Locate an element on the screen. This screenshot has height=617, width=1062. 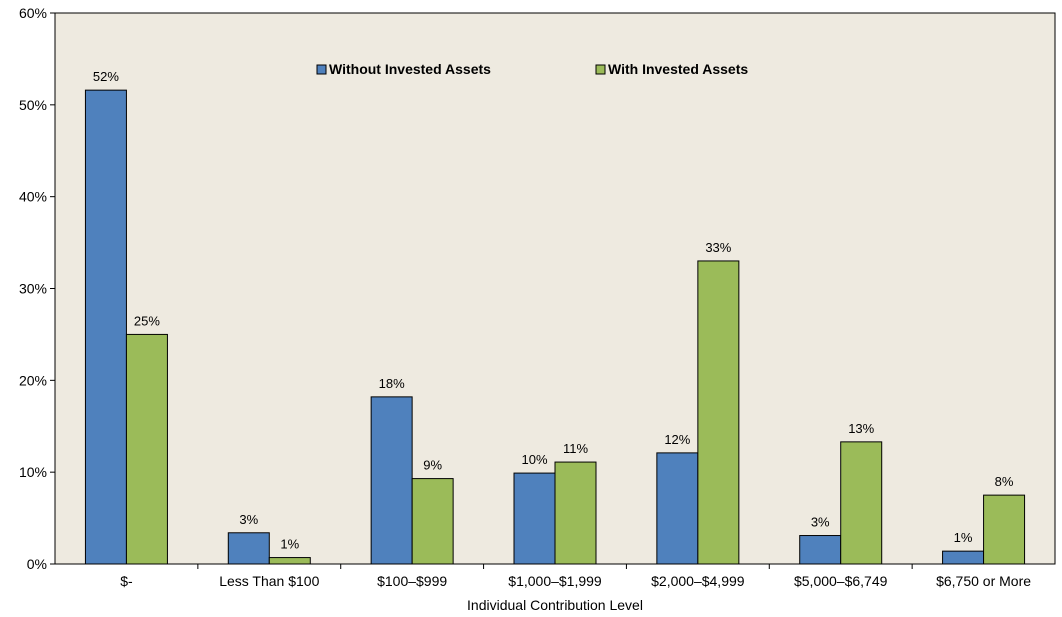
legend-label: With Invested Assets is located at coordinates (678, 69).